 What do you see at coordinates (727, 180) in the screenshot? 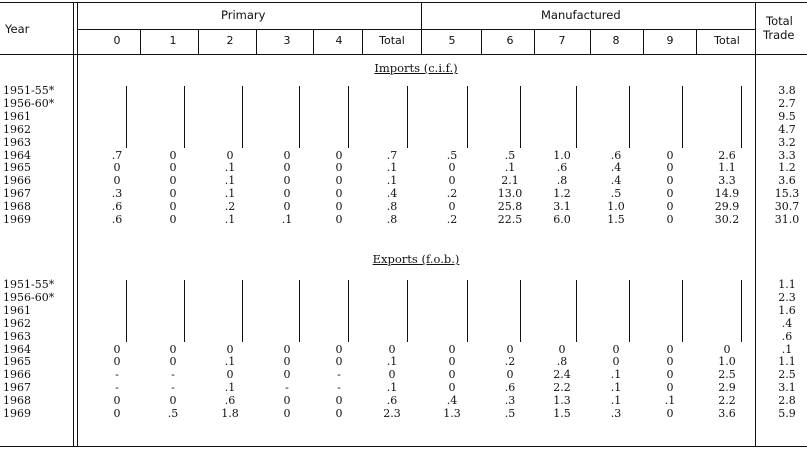
I see `table-cell: 3.3` at bounding box center [727, 180].